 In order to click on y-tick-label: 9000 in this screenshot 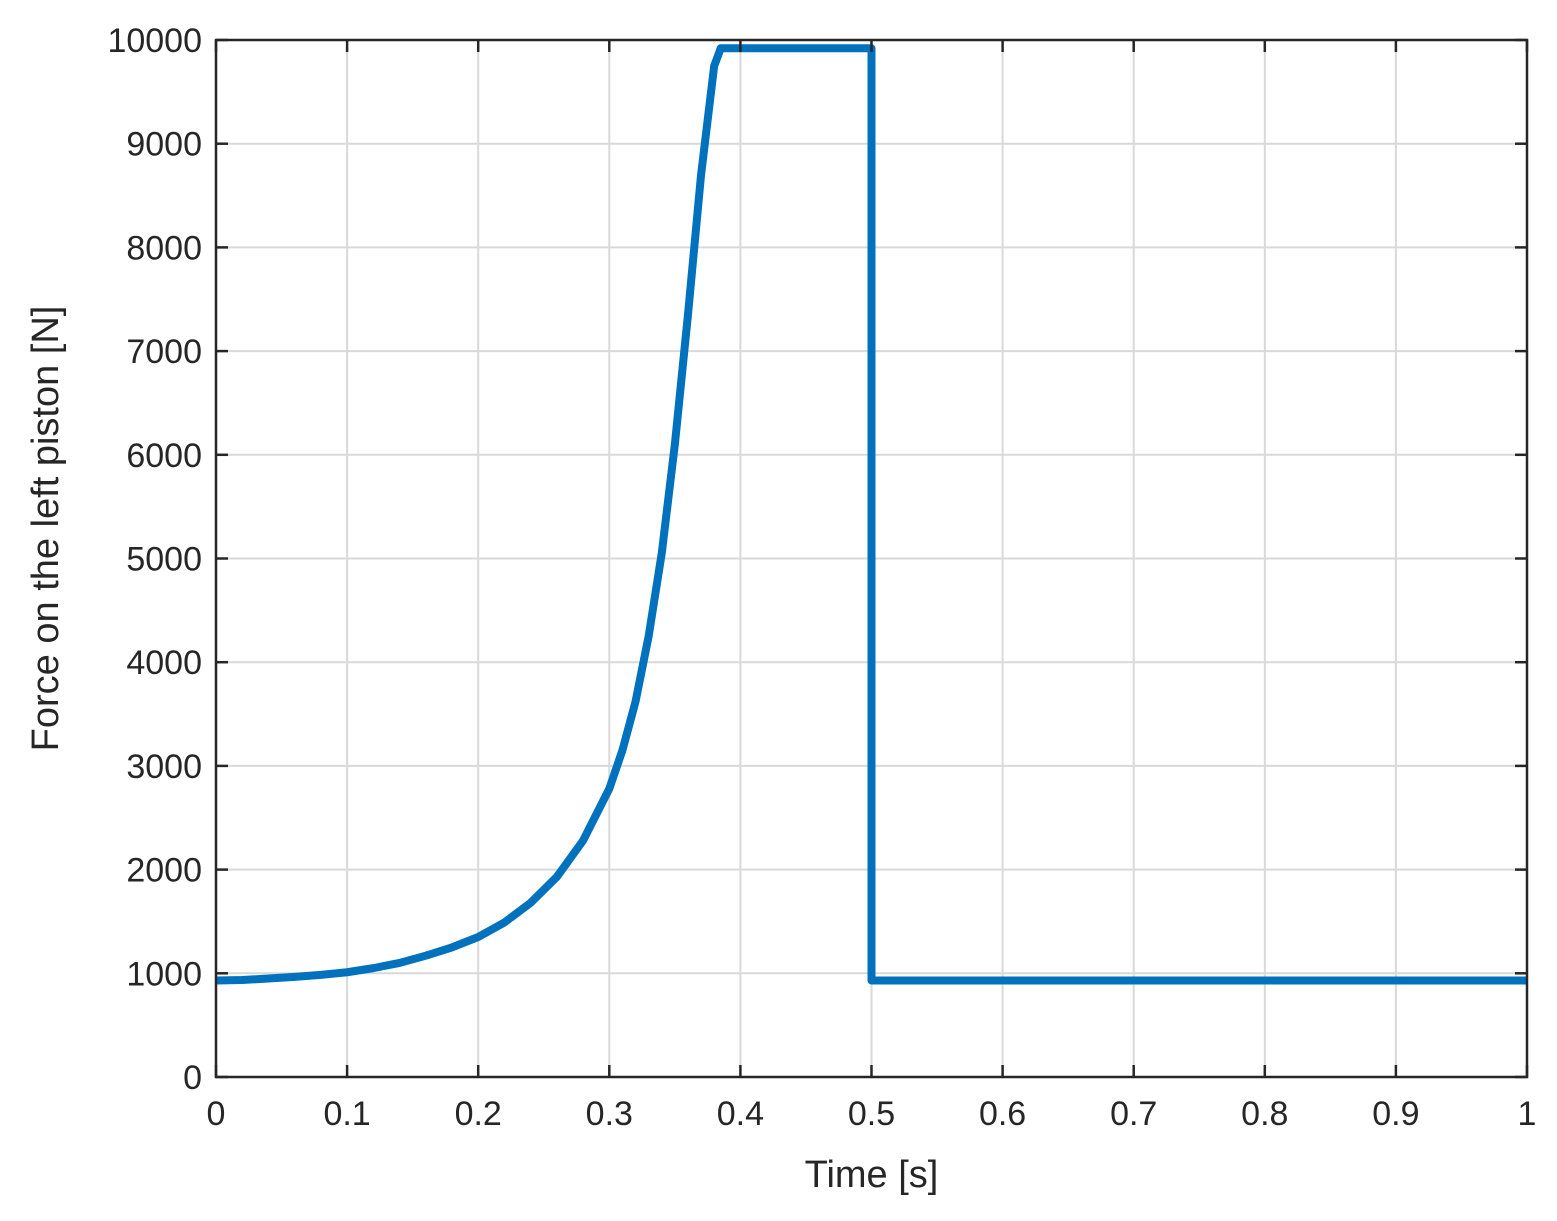, I will do `click(164, 145)`.